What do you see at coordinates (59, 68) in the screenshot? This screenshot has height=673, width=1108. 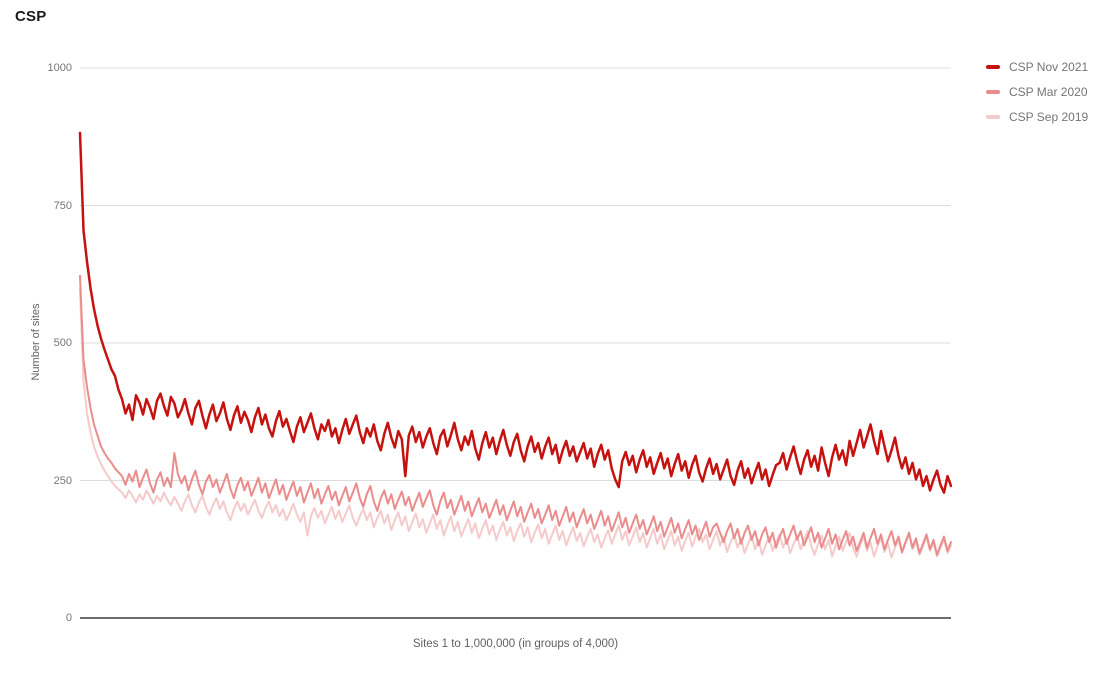 I see `y-tick-label: 1000` at bounding box center [59, 68].